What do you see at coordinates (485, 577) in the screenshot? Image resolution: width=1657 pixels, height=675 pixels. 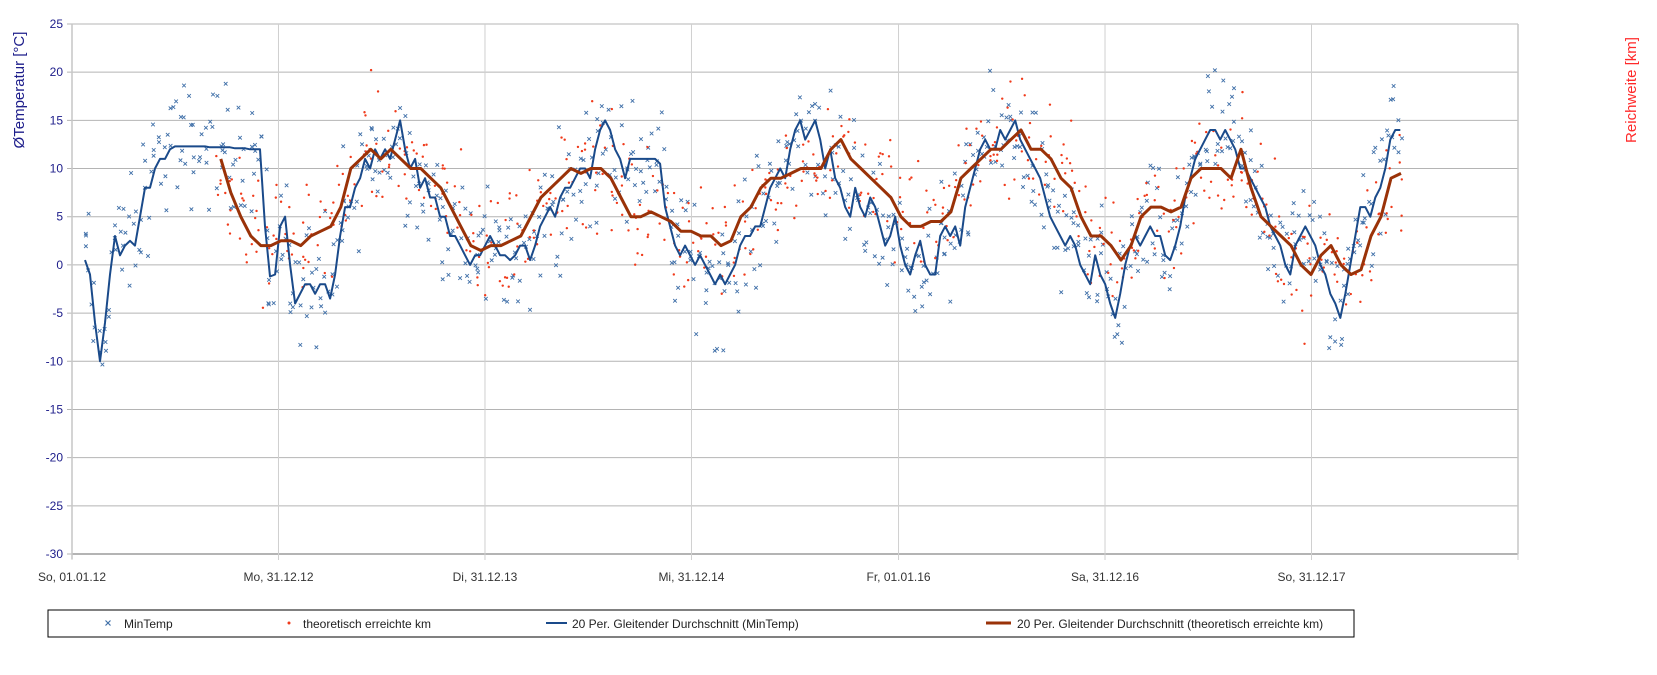 I see `x-tick-label: Di, 31.12.13` at bounding box center [485, 577].